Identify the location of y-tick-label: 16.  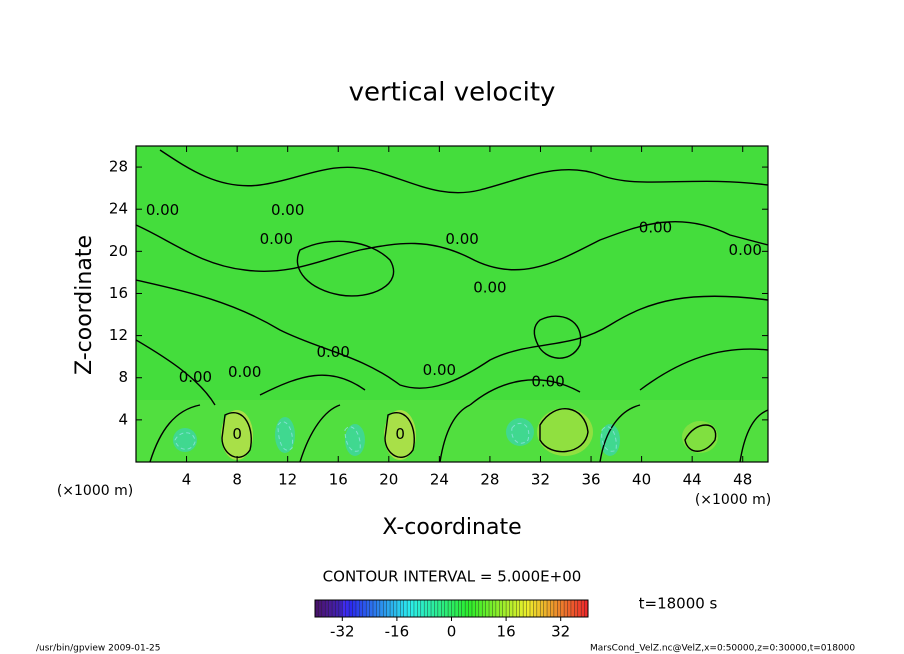
(118, 293).